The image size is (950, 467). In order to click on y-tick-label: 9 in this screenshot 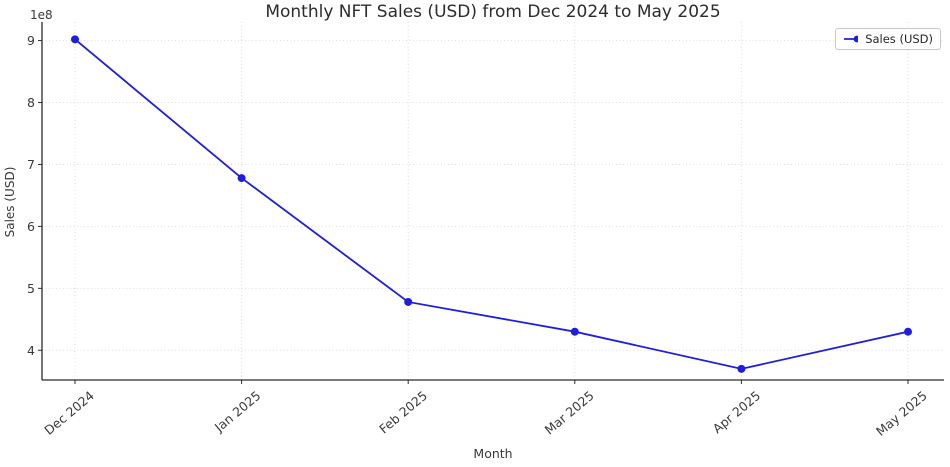, I will do `click(31, 40)`.